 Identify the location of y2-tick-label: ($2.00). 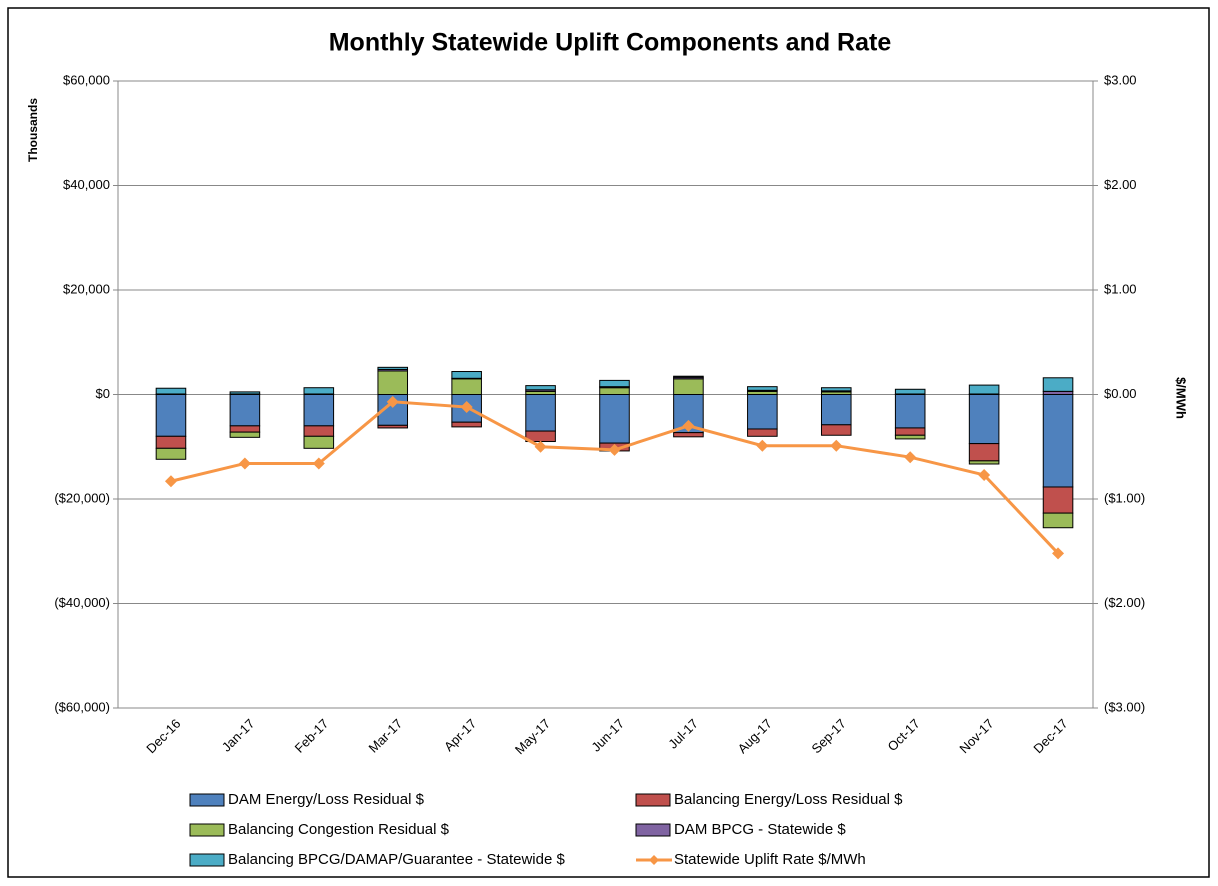
(1124, 602).